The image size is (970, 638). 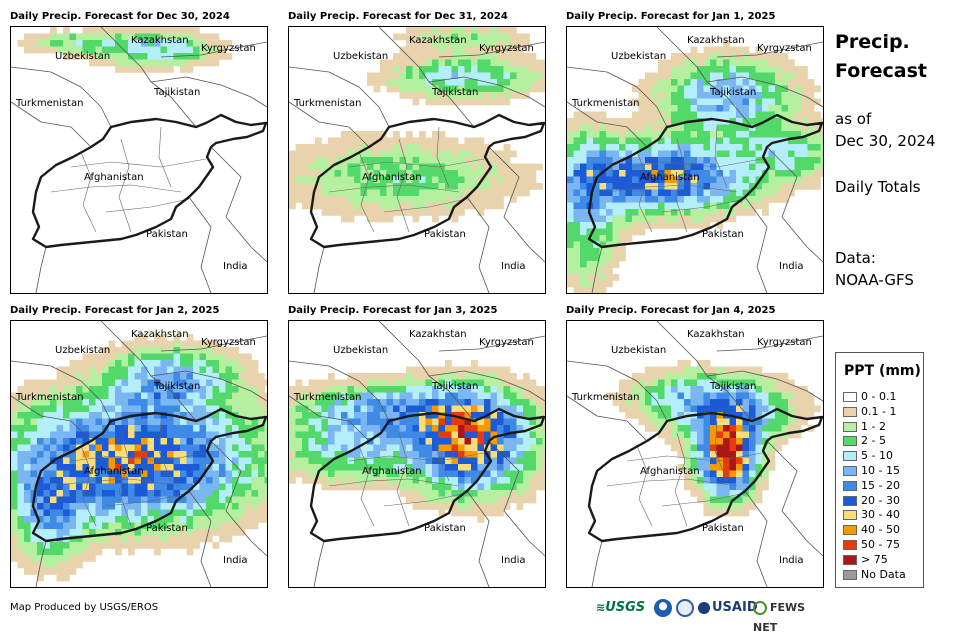 What do you see at coordinates (139, 454) in the screenshot?
I see `precip-map-svg` at bounding box center [139, 454].